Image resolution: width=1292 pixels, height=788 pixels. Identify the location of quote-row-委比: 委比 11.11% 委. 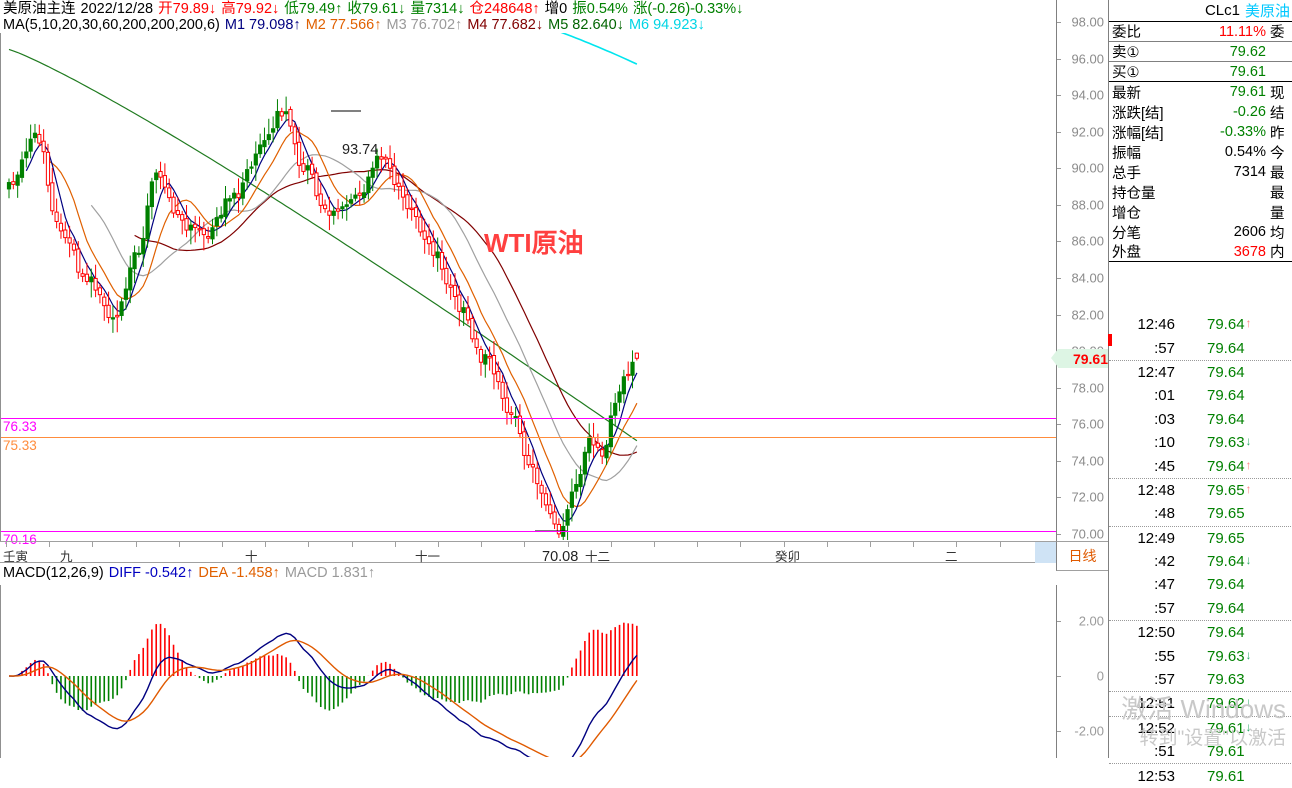
(1200, 32).